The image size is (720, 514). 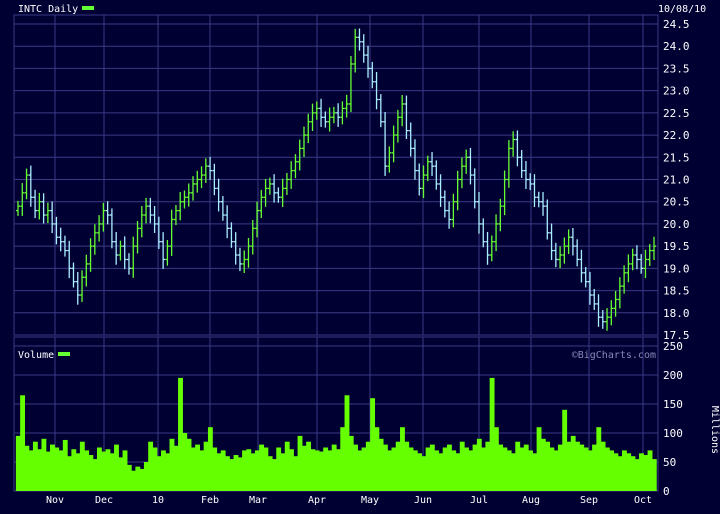 What do you see at coordinates (55, 500) in the screenshot?
I see `month-tick-label: Nov` at bounding box center [55, 500].